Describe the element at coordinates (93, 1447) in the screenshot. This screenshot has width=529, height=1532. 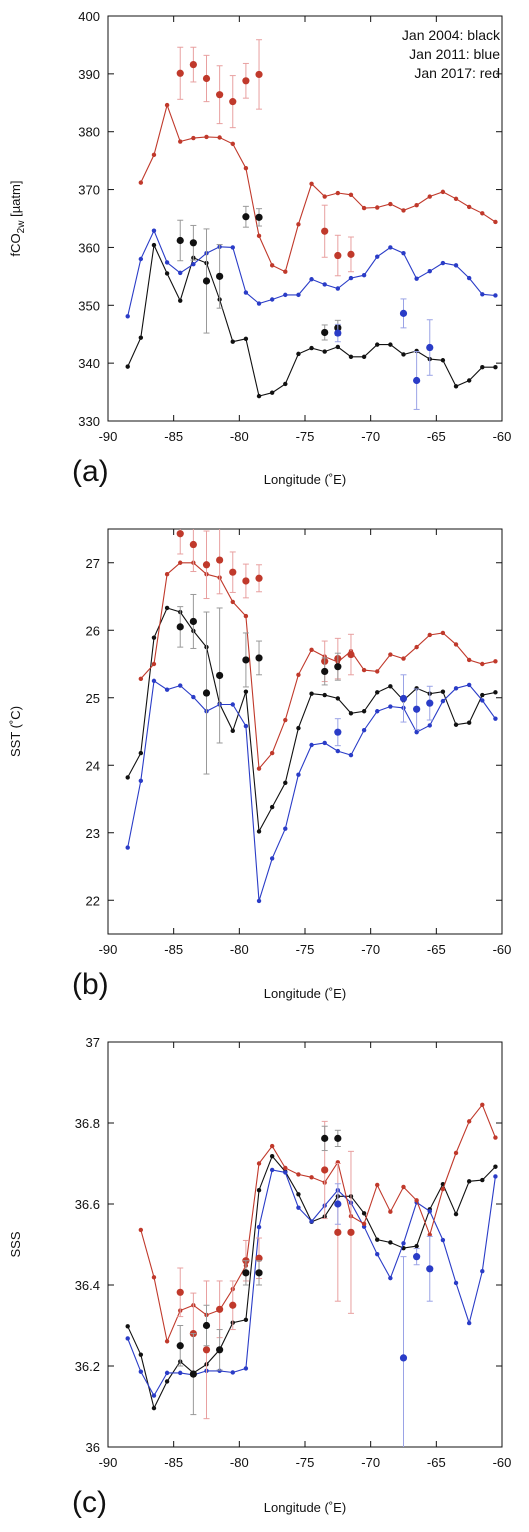
I see `y-tick-label: 36` at that location.